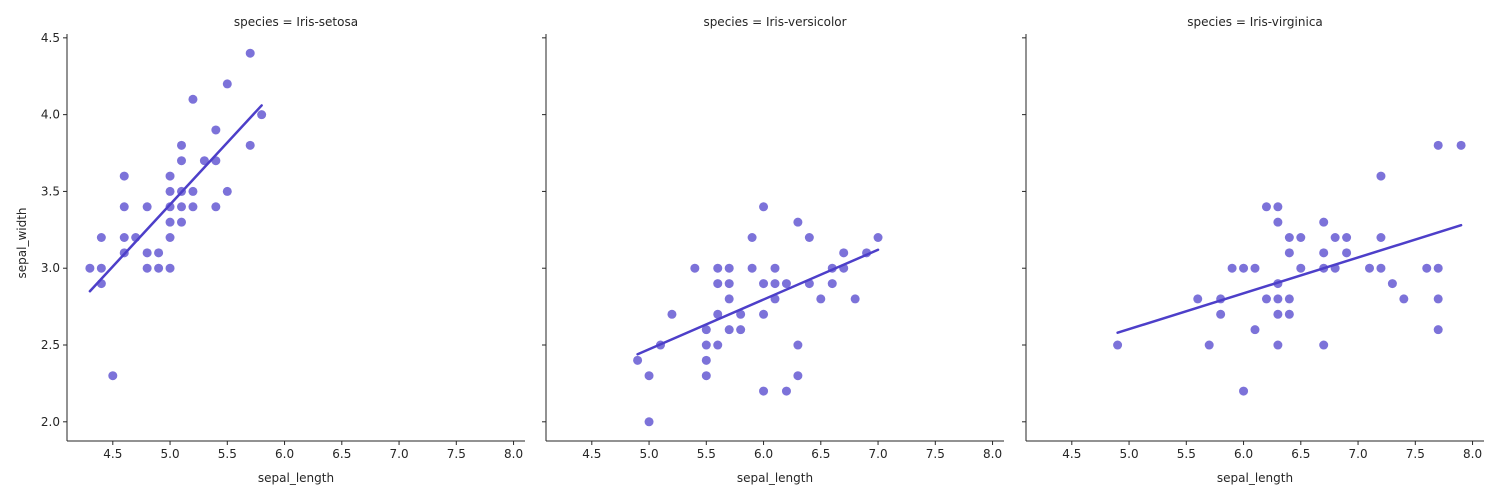 This screenshot has width=1500, height=500. Describe the element at coordinates (50, 191) in the screenshot. I see `y-tick-label: 3.5` at that location.